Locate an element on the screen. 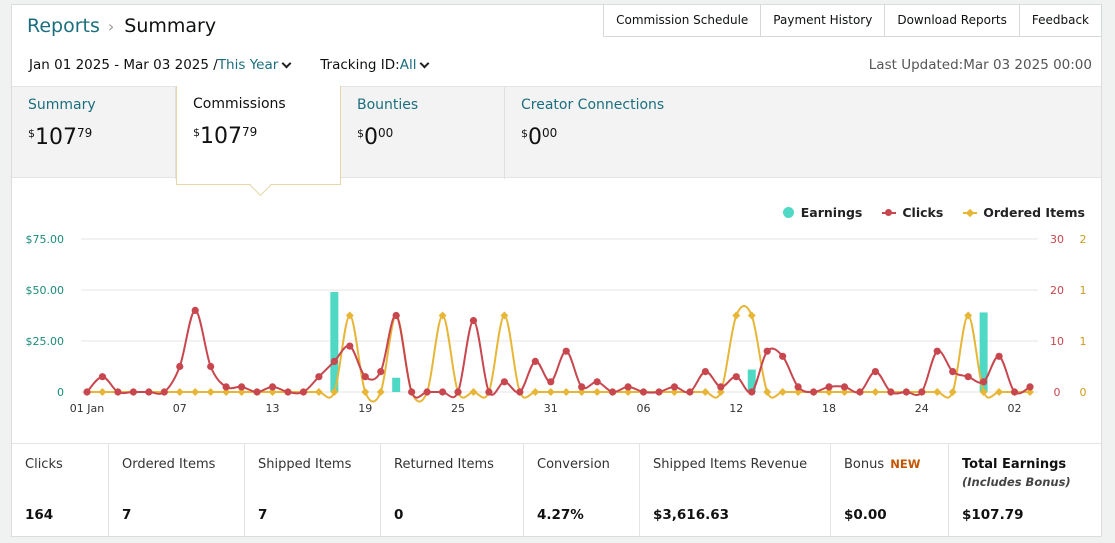 The image size is (1115, 543). stat-conversion-value: 4.27% is located at coordinates (560, 515).